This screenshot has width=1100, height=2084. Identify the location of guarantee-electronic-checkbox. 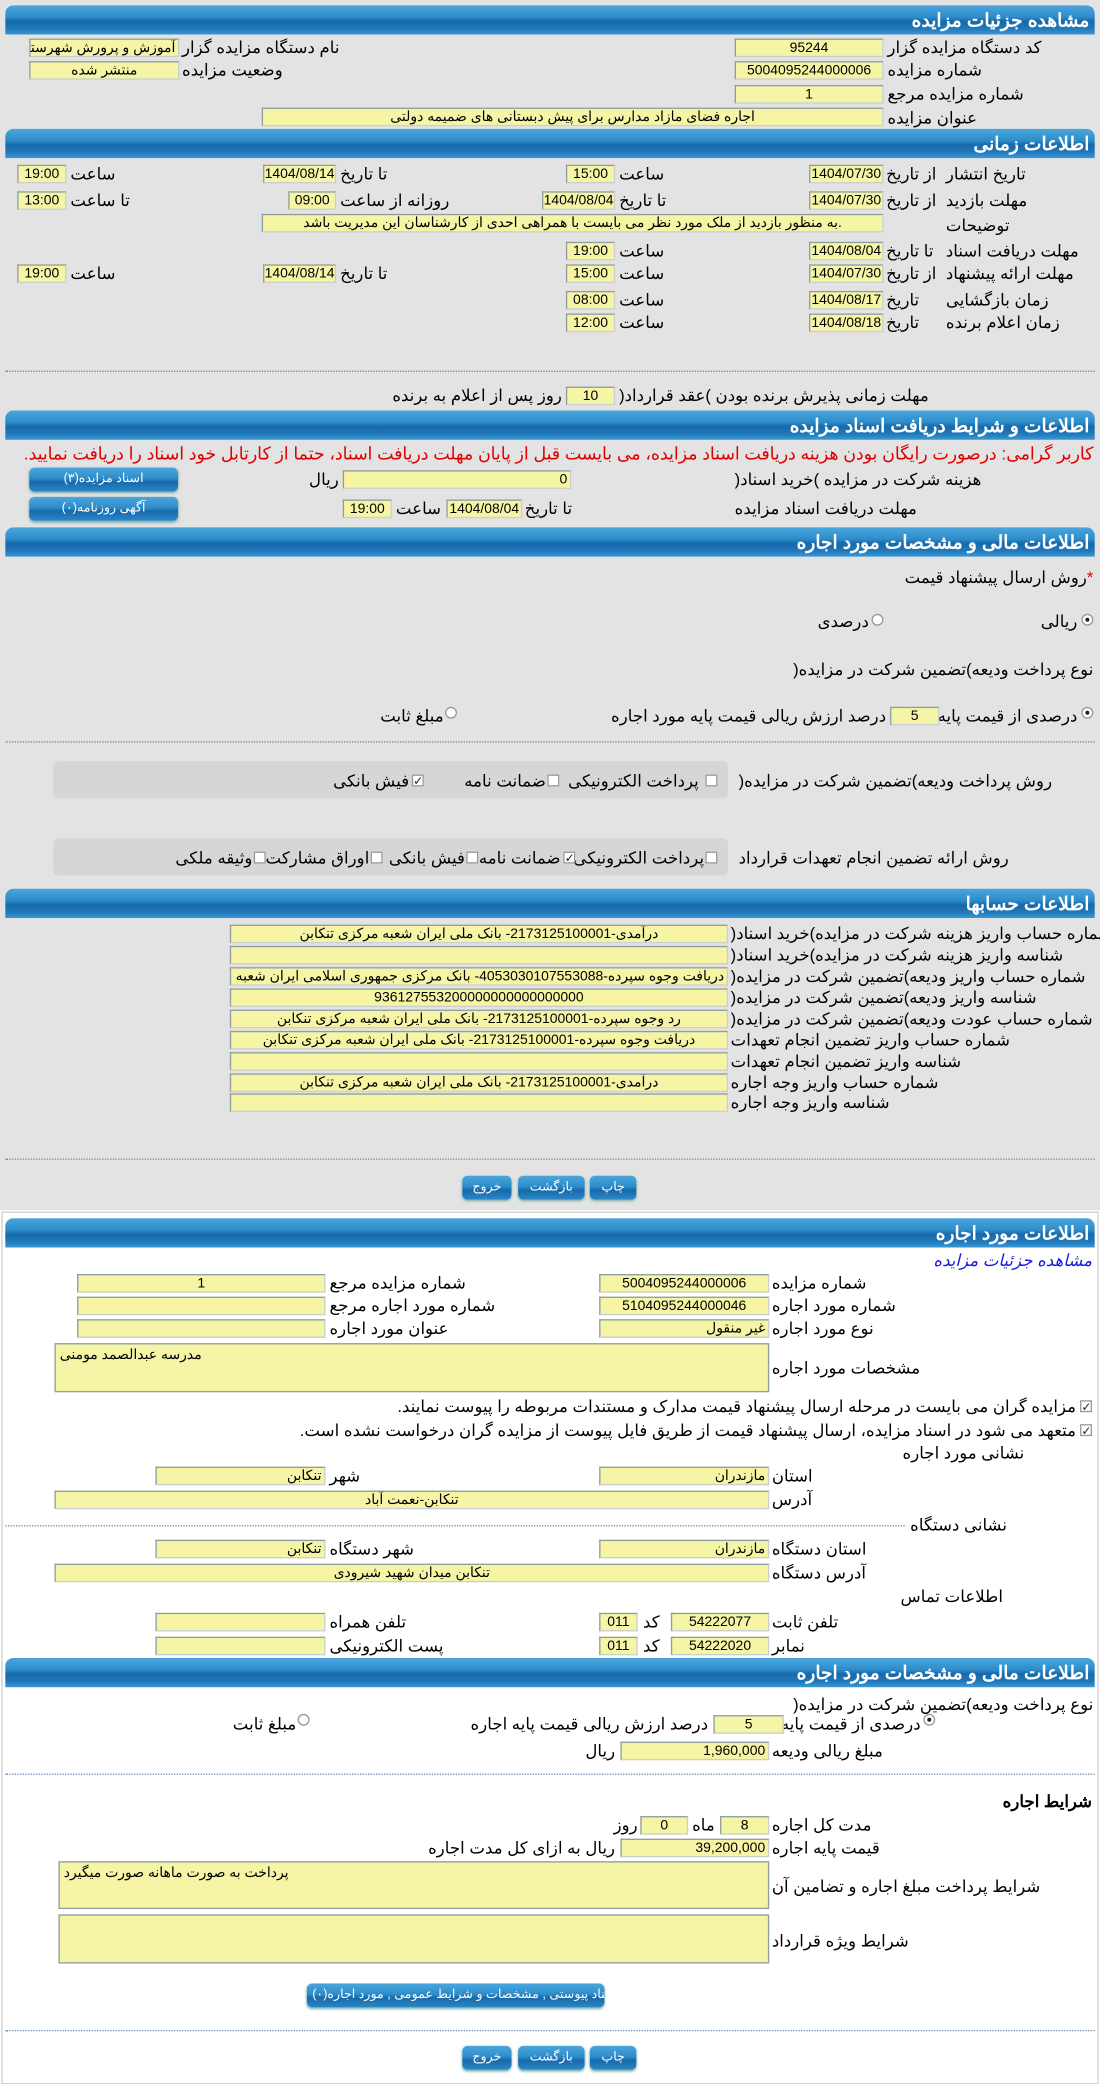
(711, 857).